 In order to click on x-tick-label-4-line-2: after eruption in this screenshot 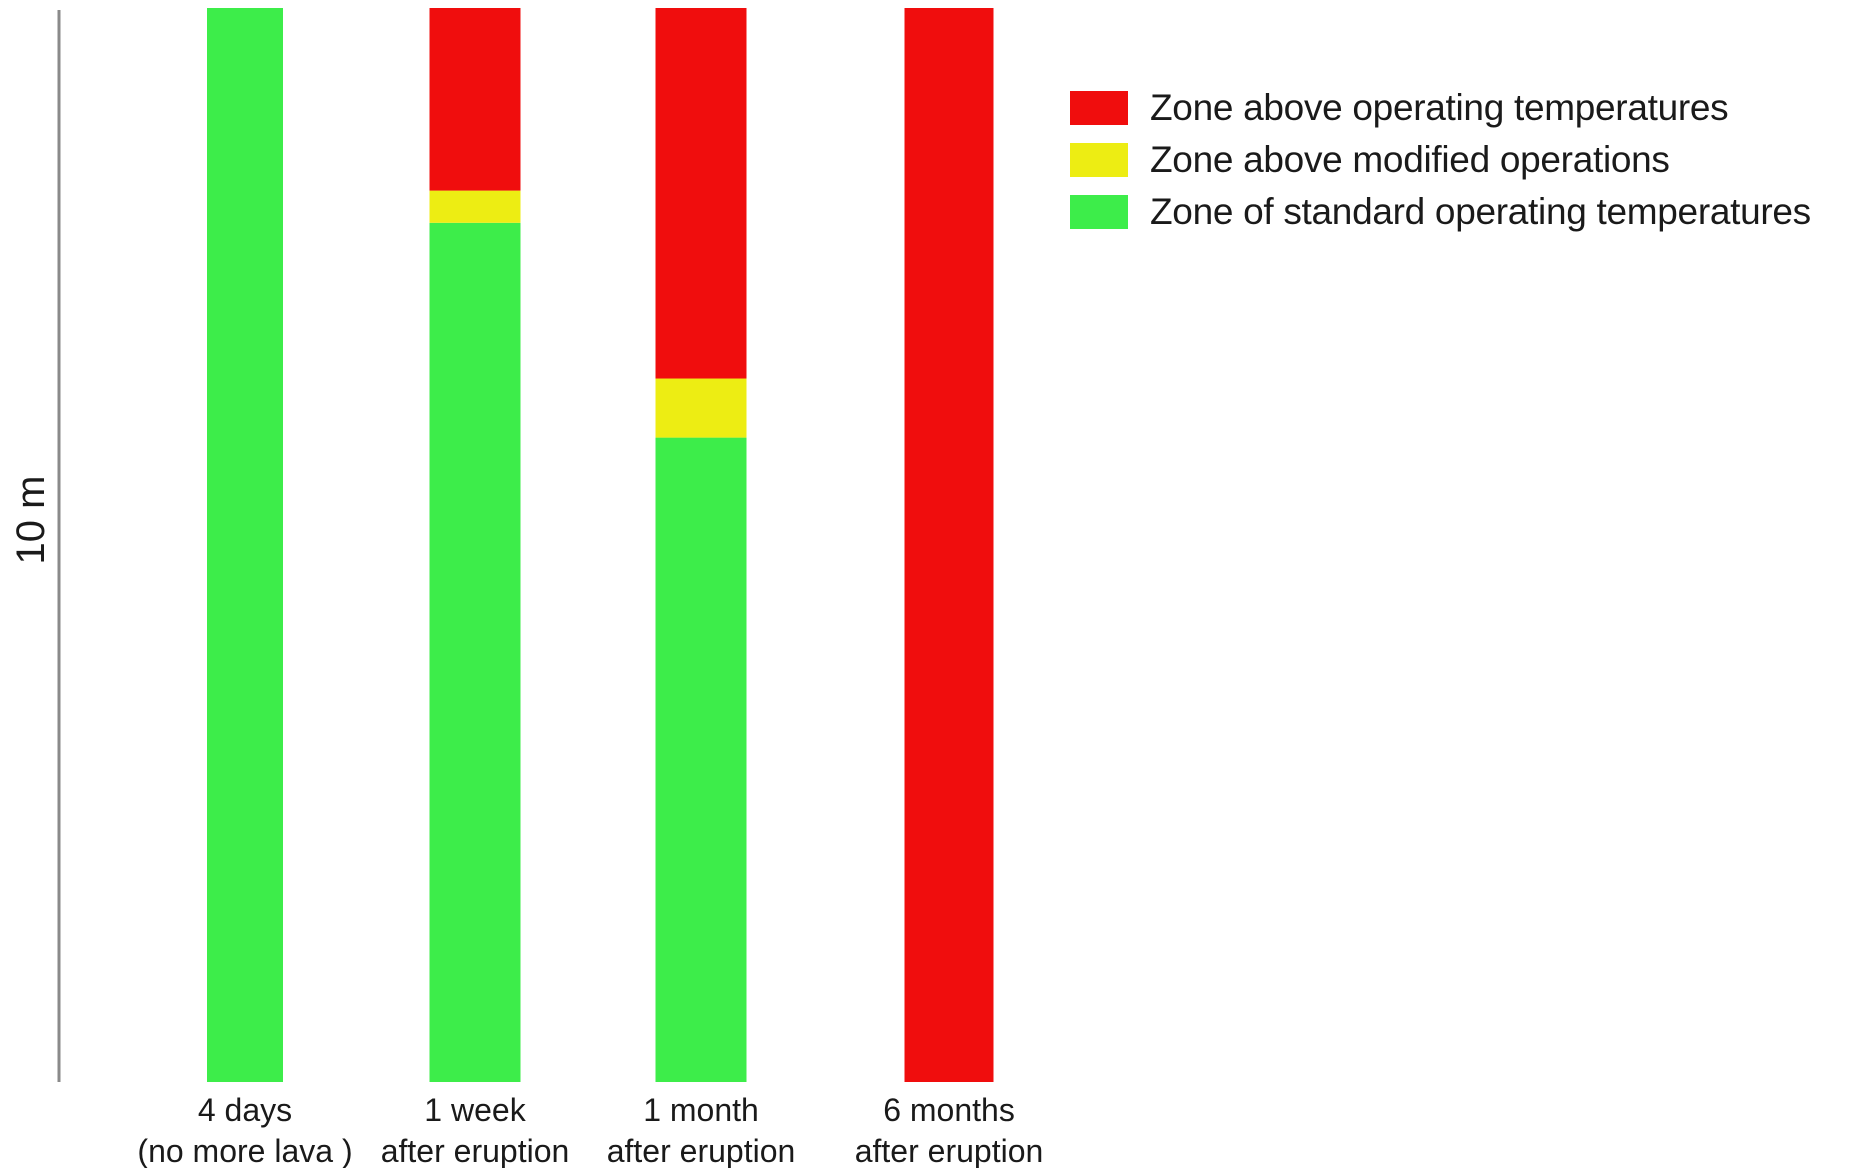, I will do `click(949, 1150)`.